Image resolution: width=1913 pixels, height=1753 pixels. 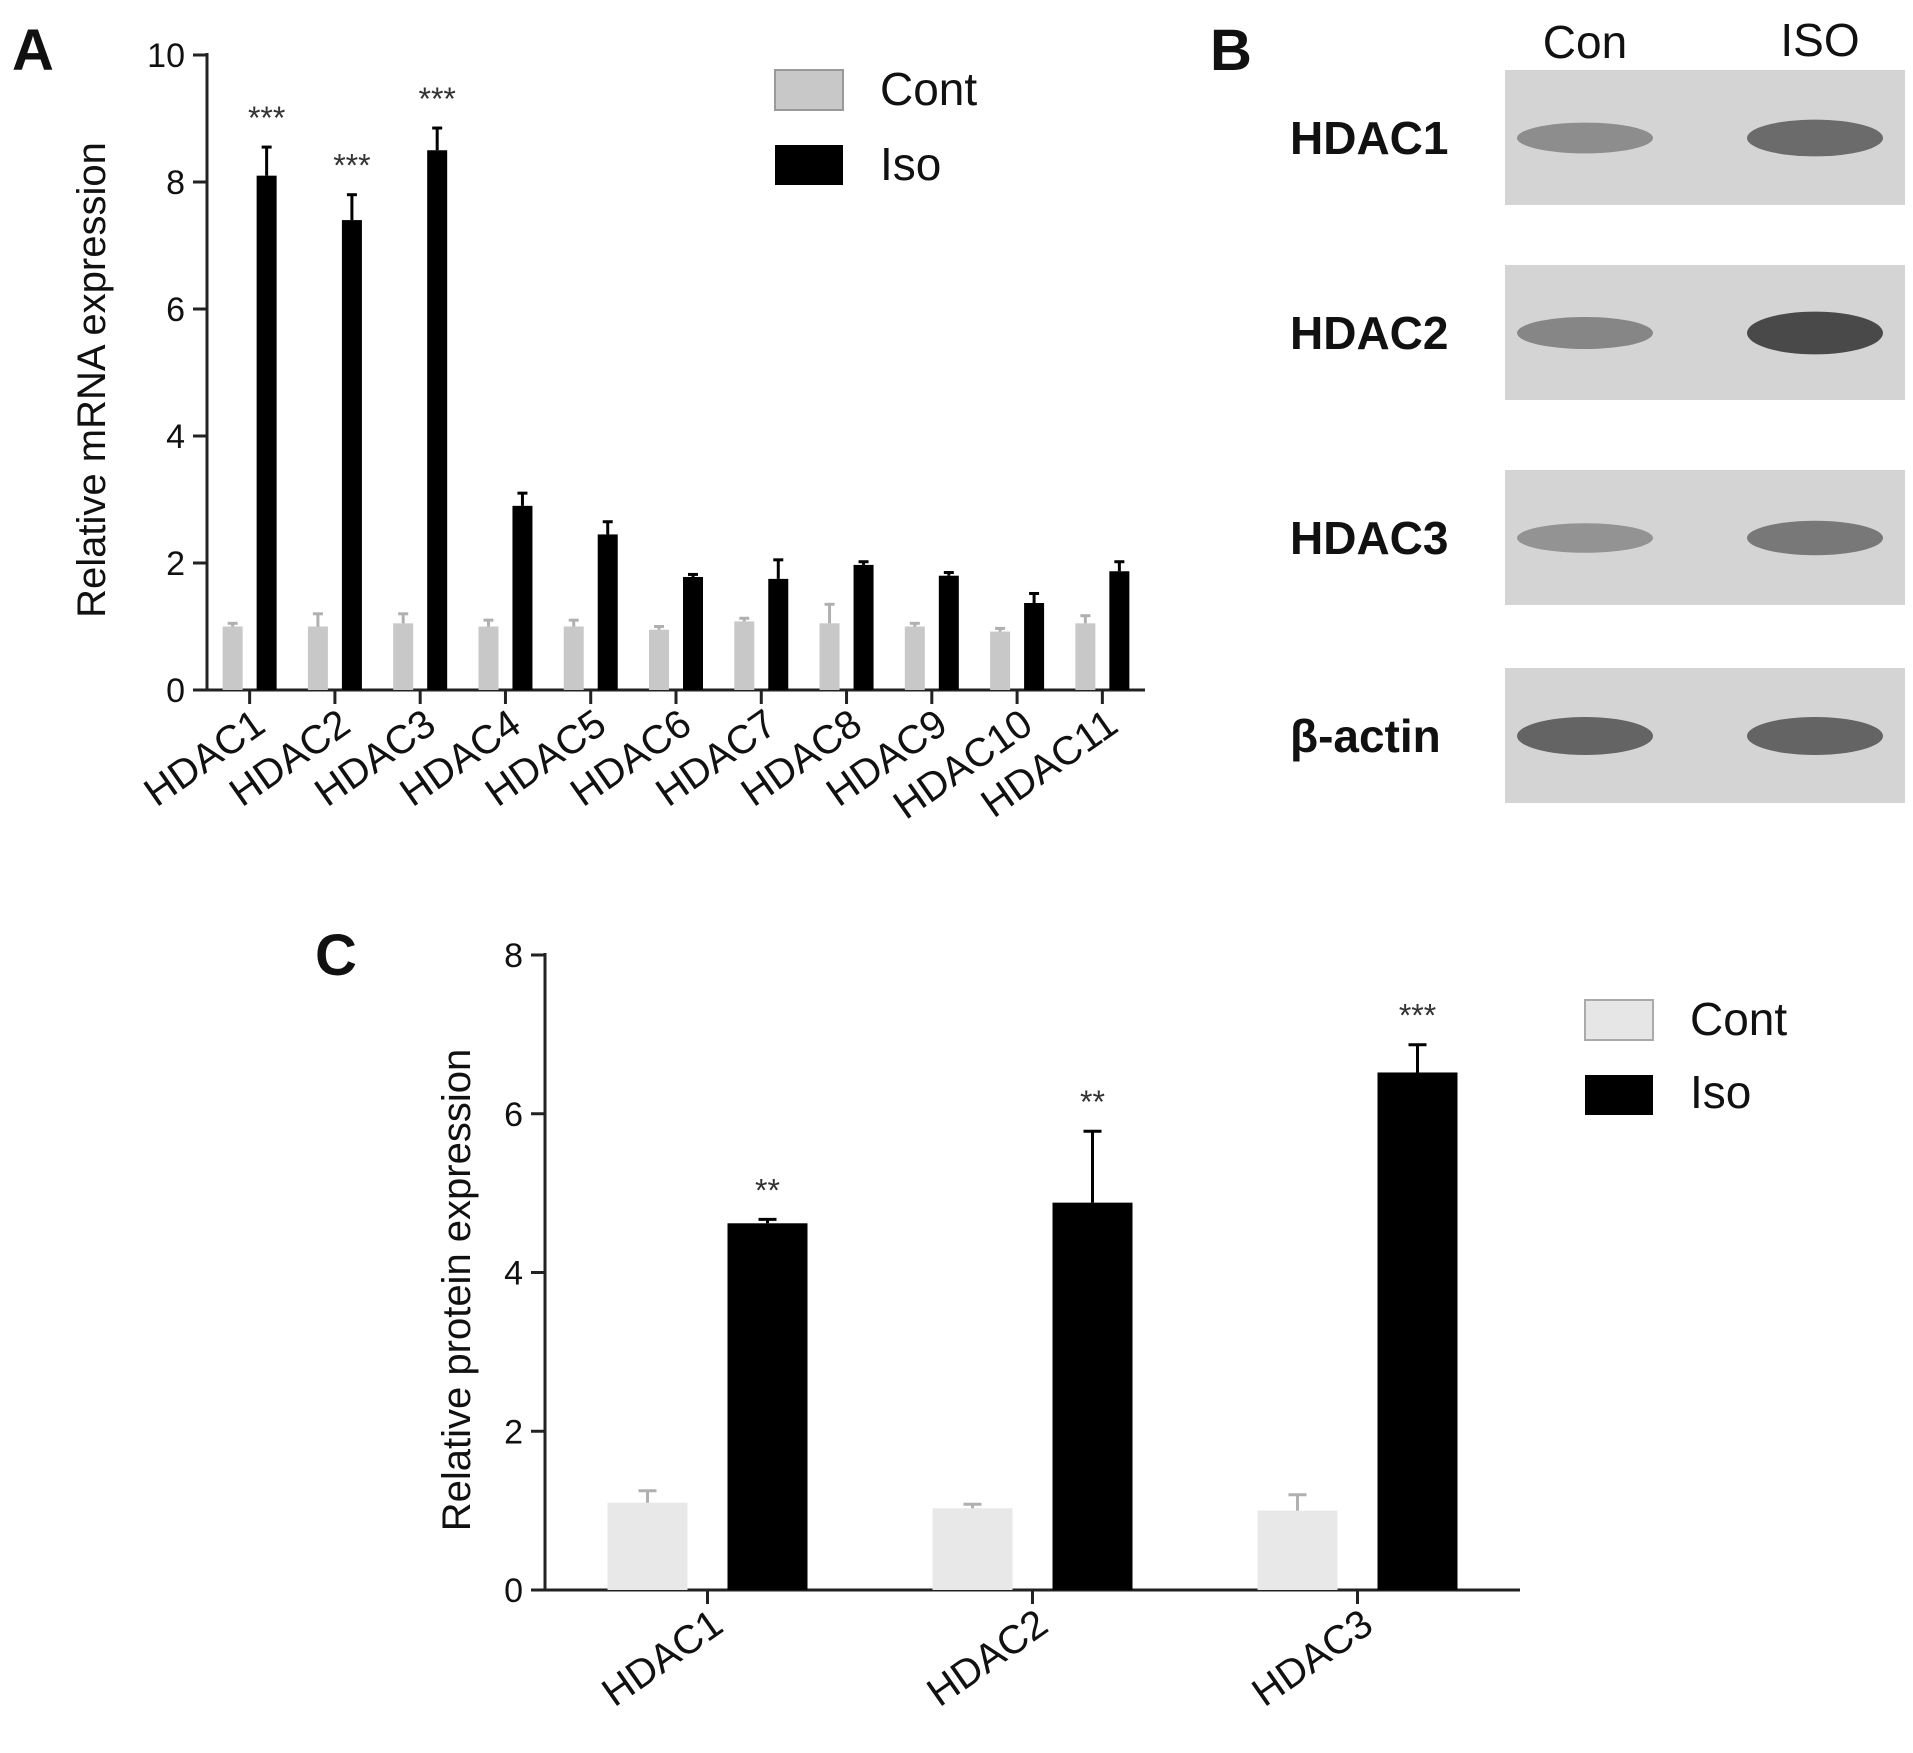 I want to click on panel-a-legend: Cont Iso, so click(x=875, y=126).